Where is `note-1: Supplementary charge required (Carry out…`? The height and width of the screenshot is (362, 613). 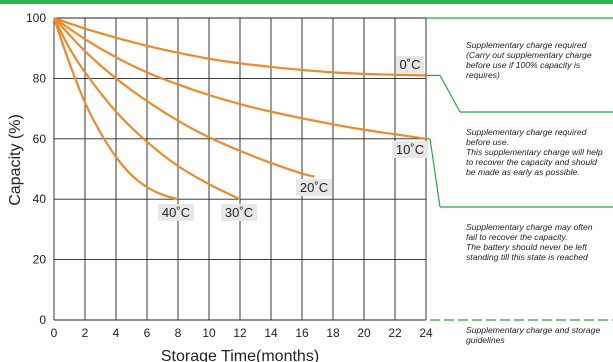 note-1: Supplementary charge required (Carry out… is located at coordinates (529, 60).